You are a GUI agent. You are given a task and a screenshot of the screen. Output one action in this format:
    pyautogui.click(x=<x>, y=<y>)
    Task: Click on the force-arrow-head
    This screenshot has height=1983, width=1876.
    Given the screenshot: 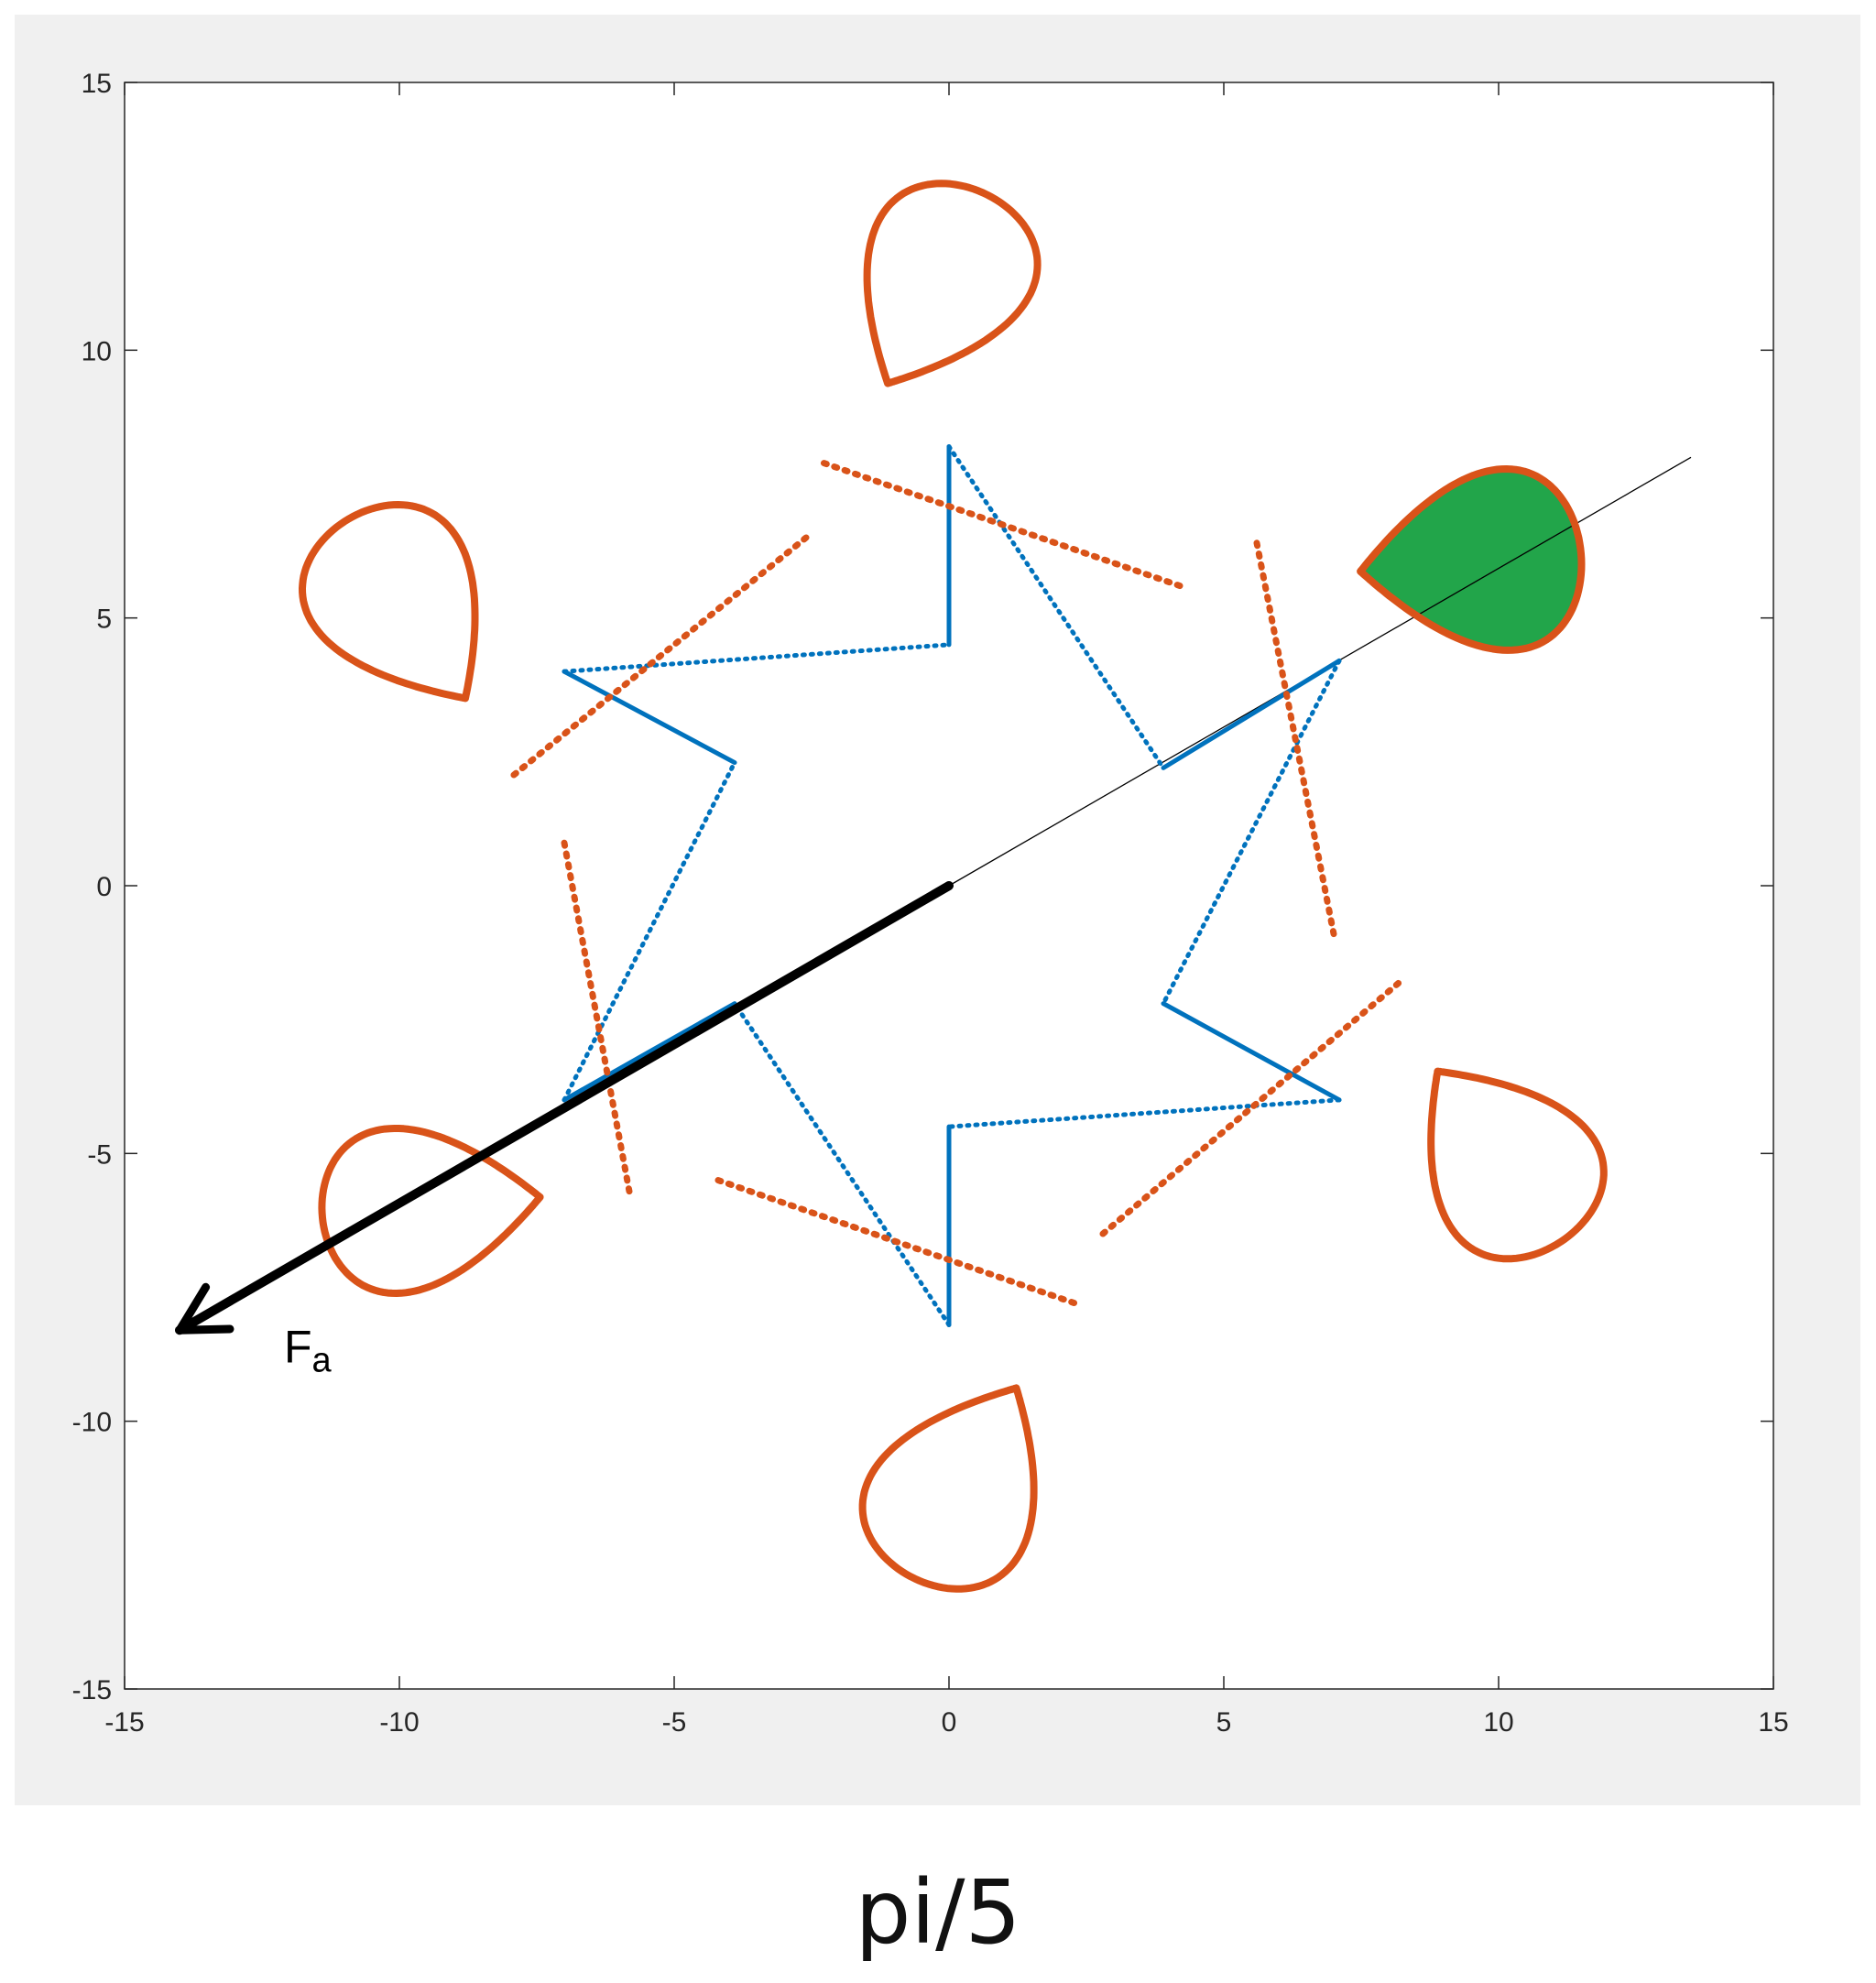 What is the action you would take?
    pyautogui.click(x=204, y=1308)
    